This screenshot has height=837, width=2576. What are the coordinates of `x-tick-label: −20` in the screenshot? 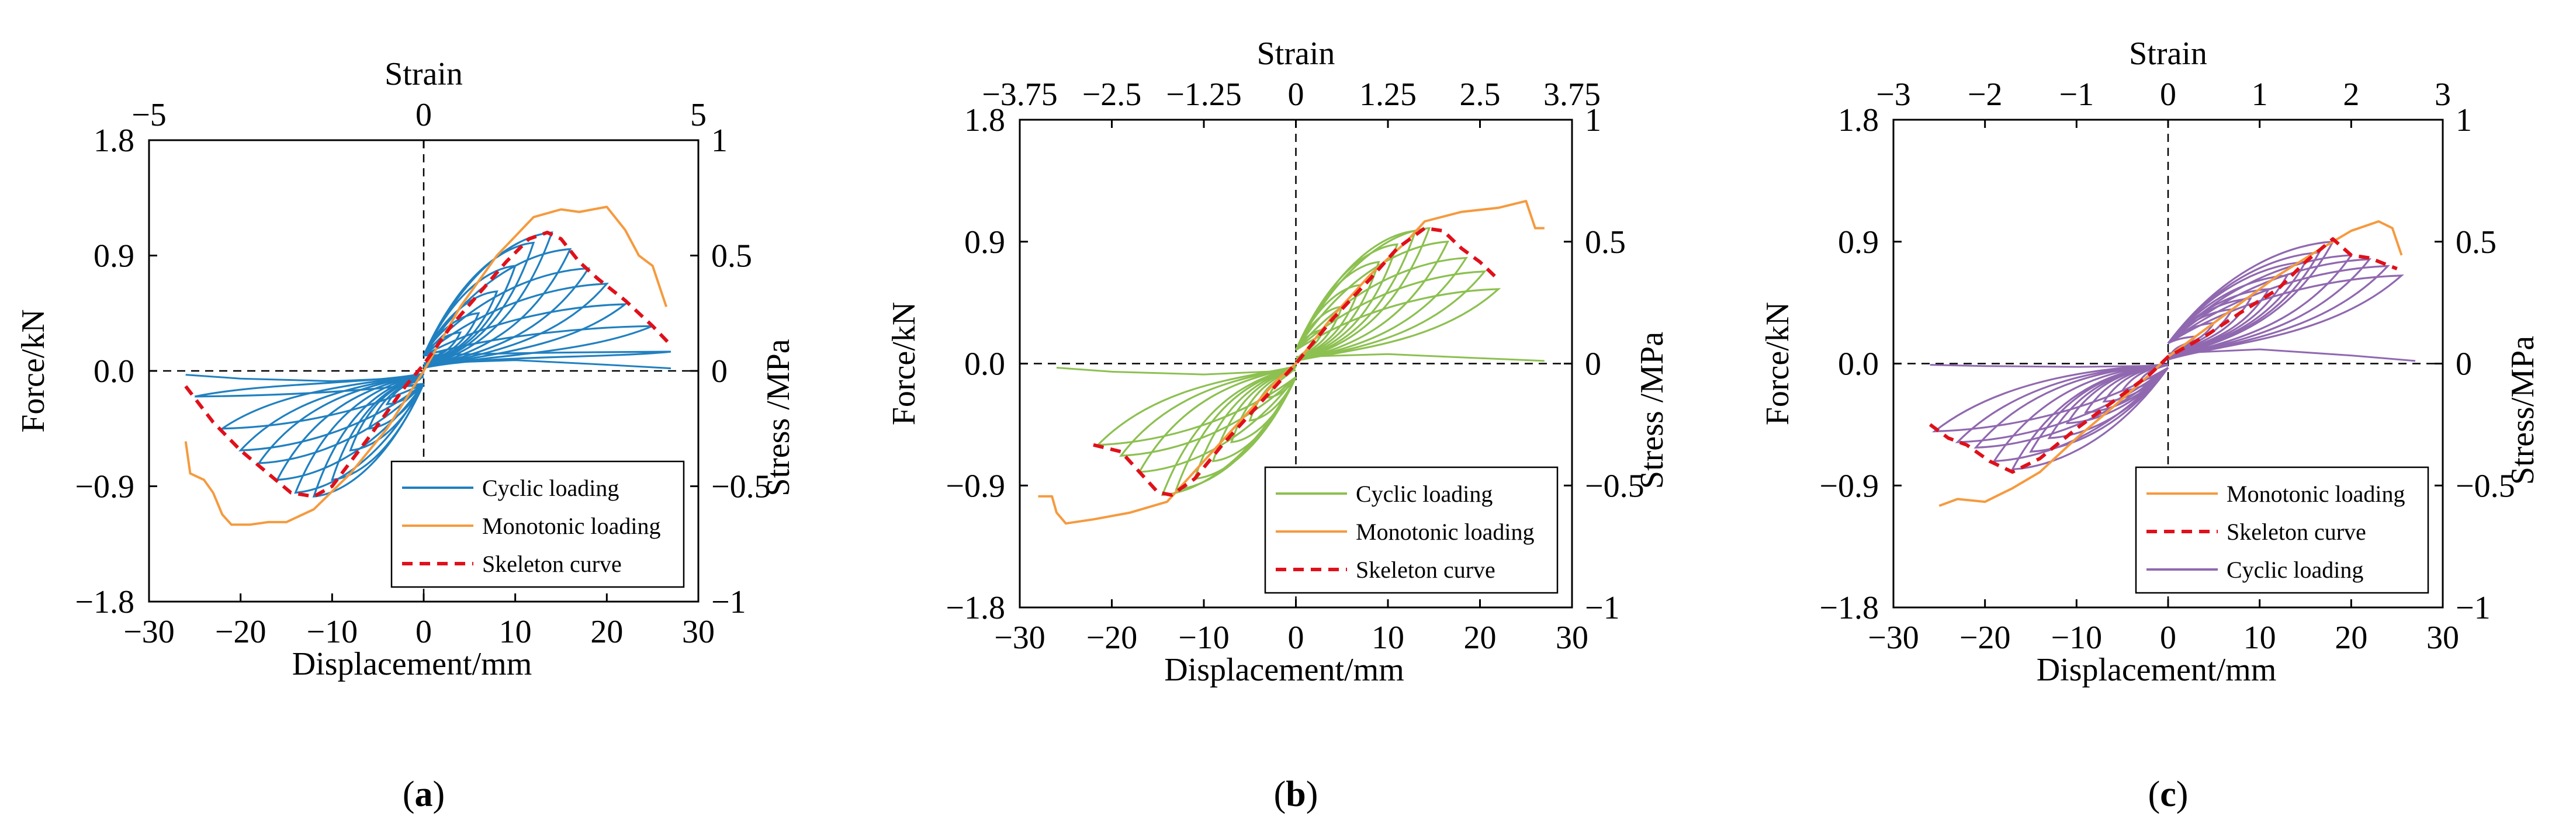 It's located at (1112, 638).